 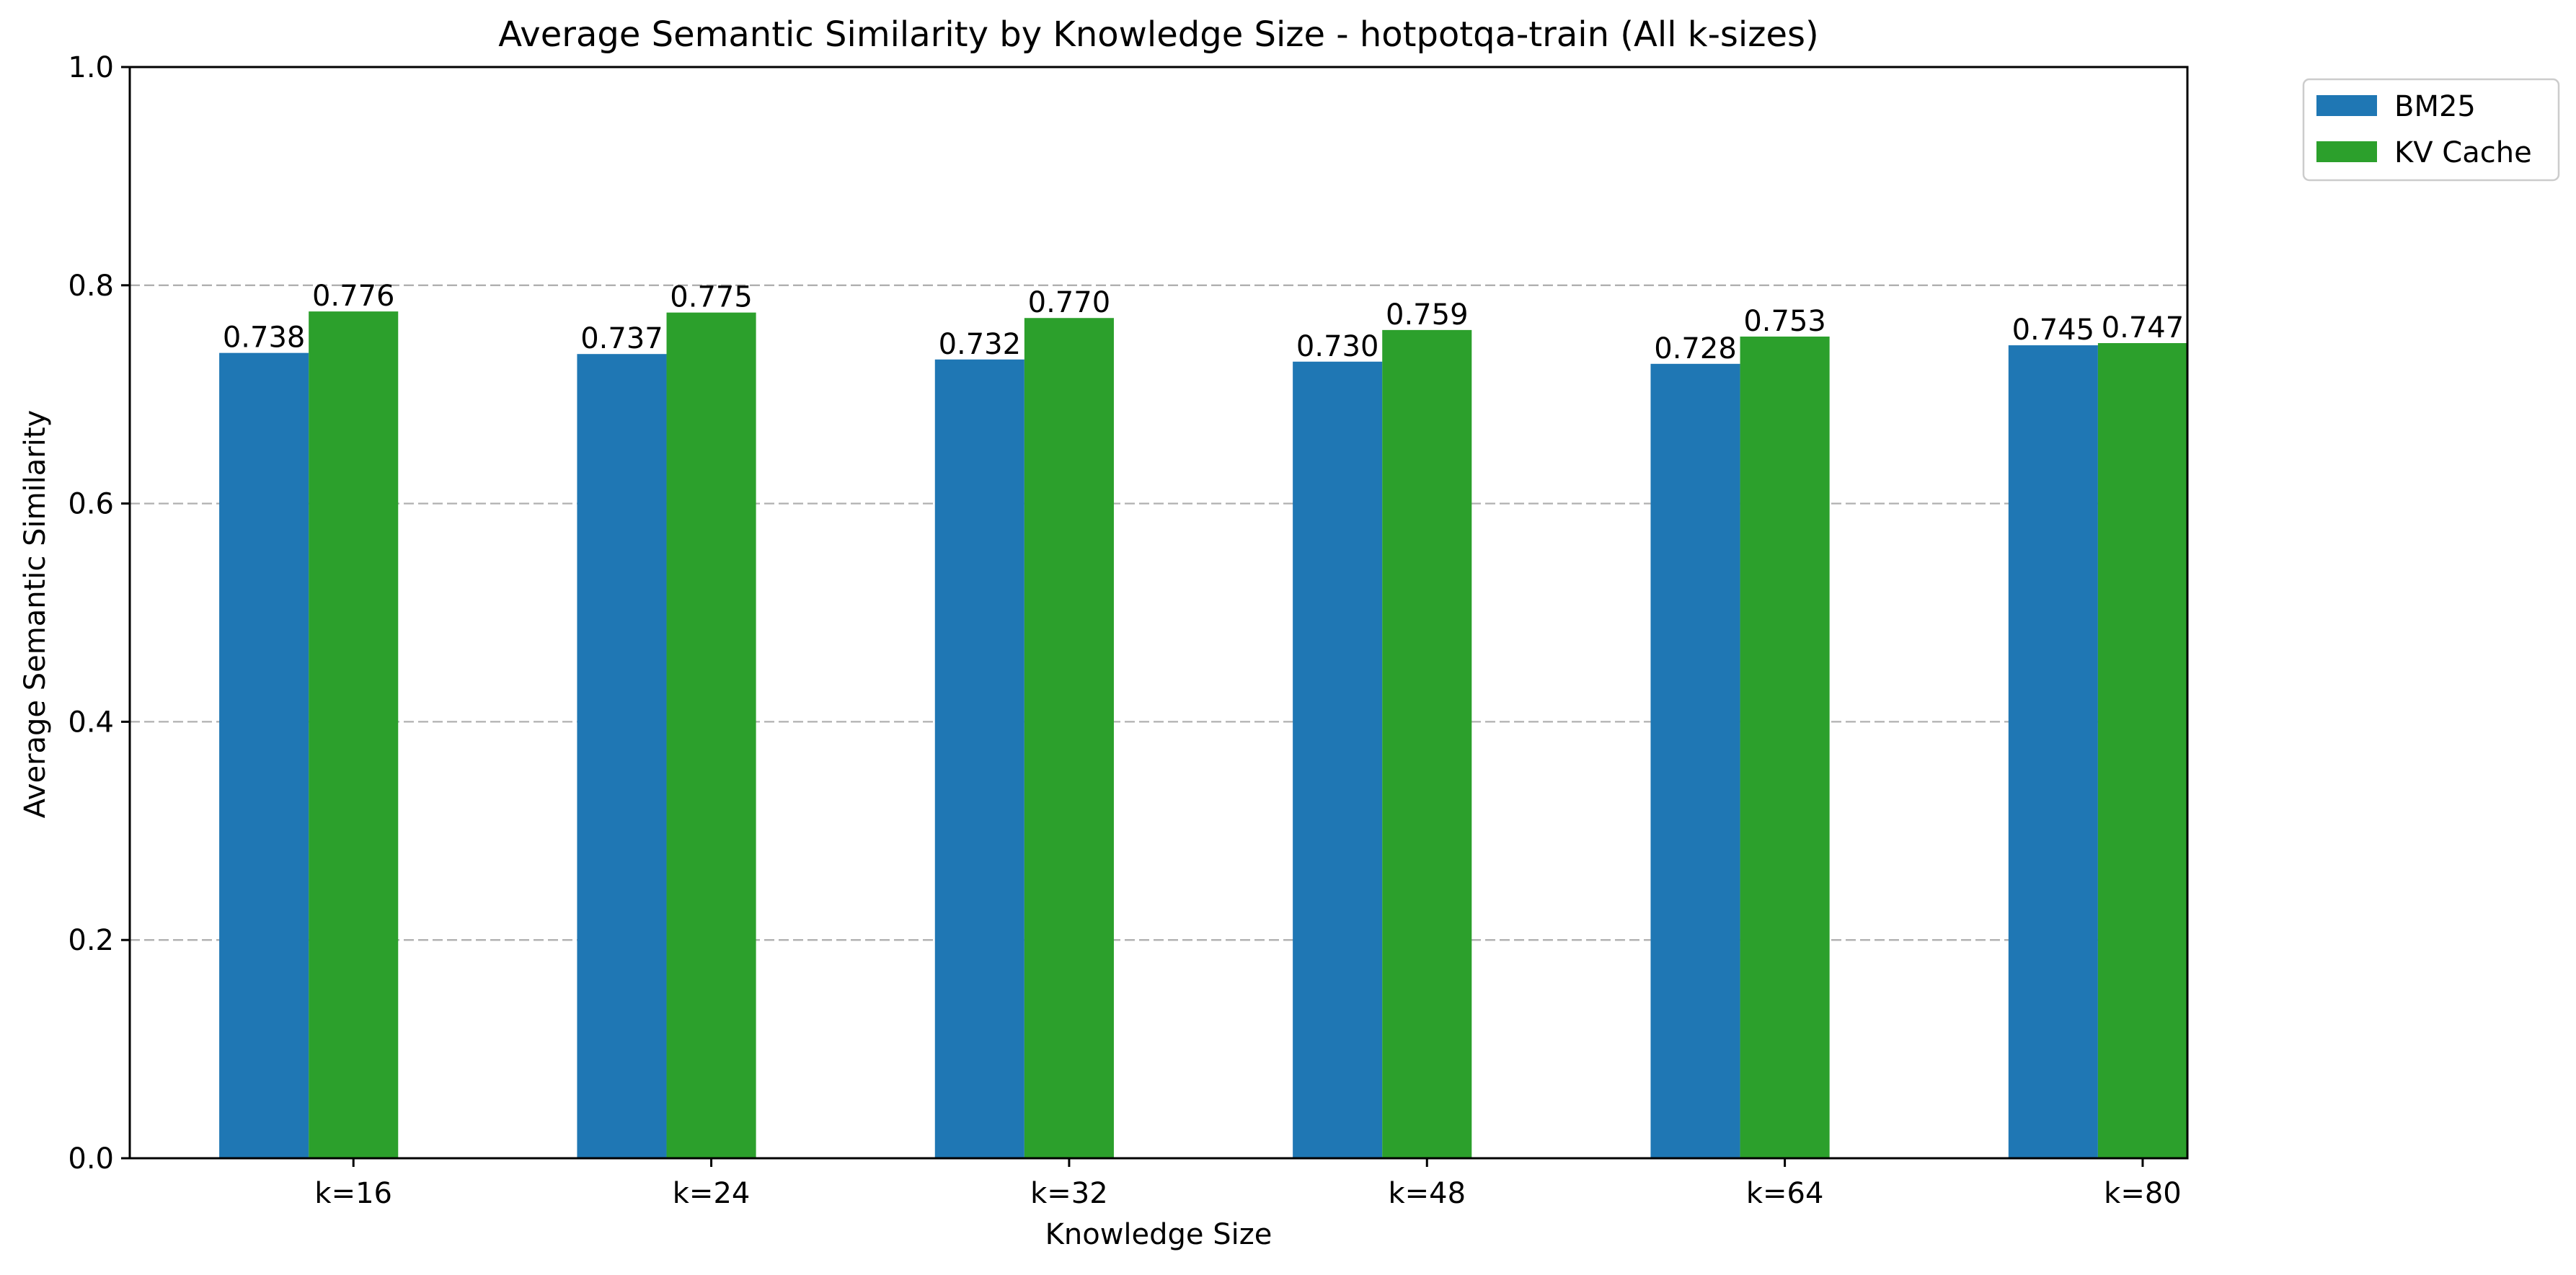 What do you see at coordinates (1695, 761) in the screenshot?
I see `bar-bm25-k64` at bounding box center [1695, 761].